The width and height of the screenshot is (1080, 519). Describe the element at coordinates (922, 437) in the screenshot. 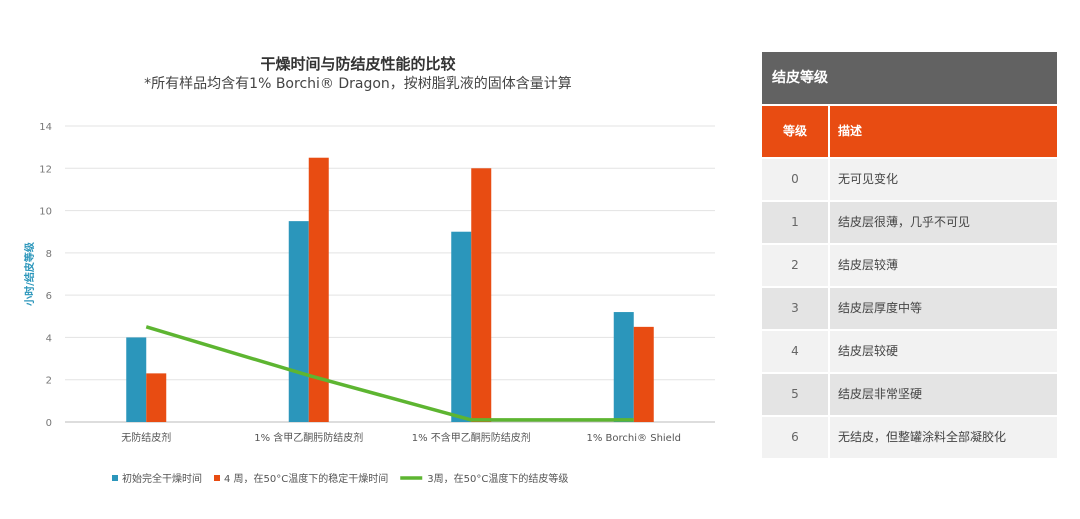

I see `description-cell: 无结皮，但整罐涂料全部凝胶化` at that location.